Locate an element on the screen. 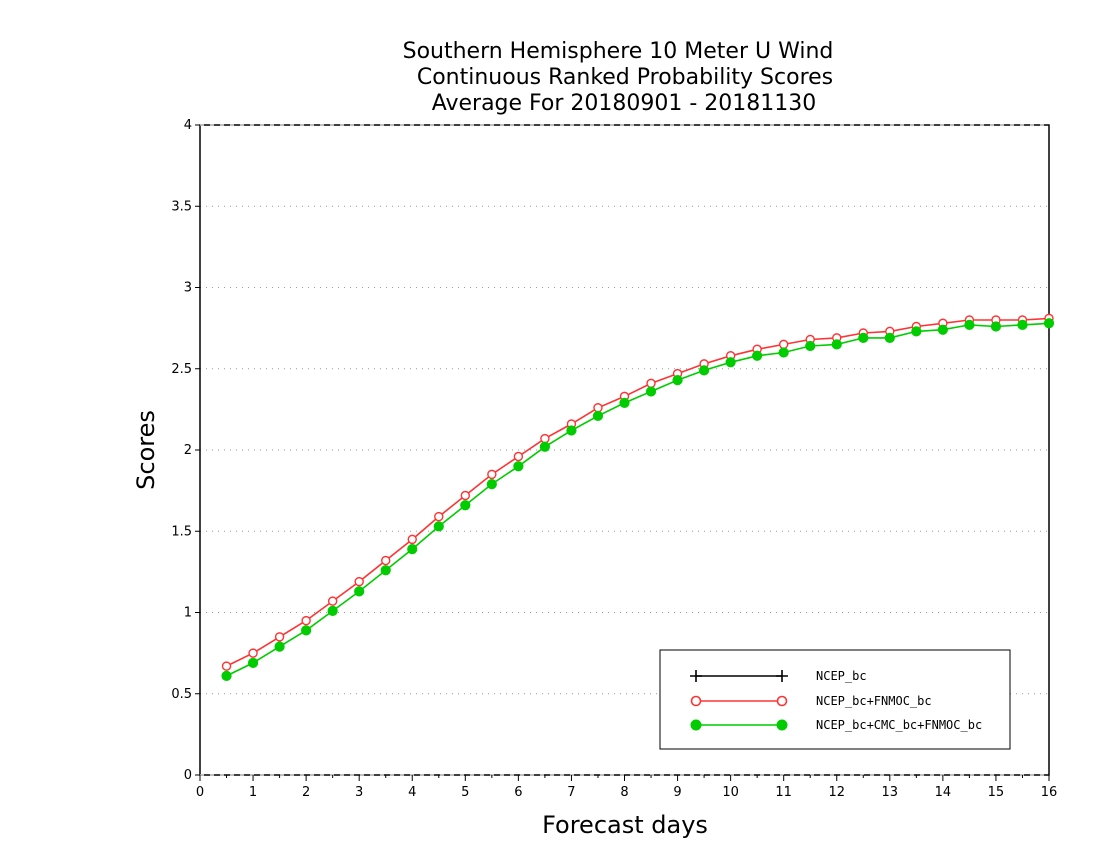 The image size is (1100, 850). y-tick-label-2: 1 is located at coordinates (188, 613).